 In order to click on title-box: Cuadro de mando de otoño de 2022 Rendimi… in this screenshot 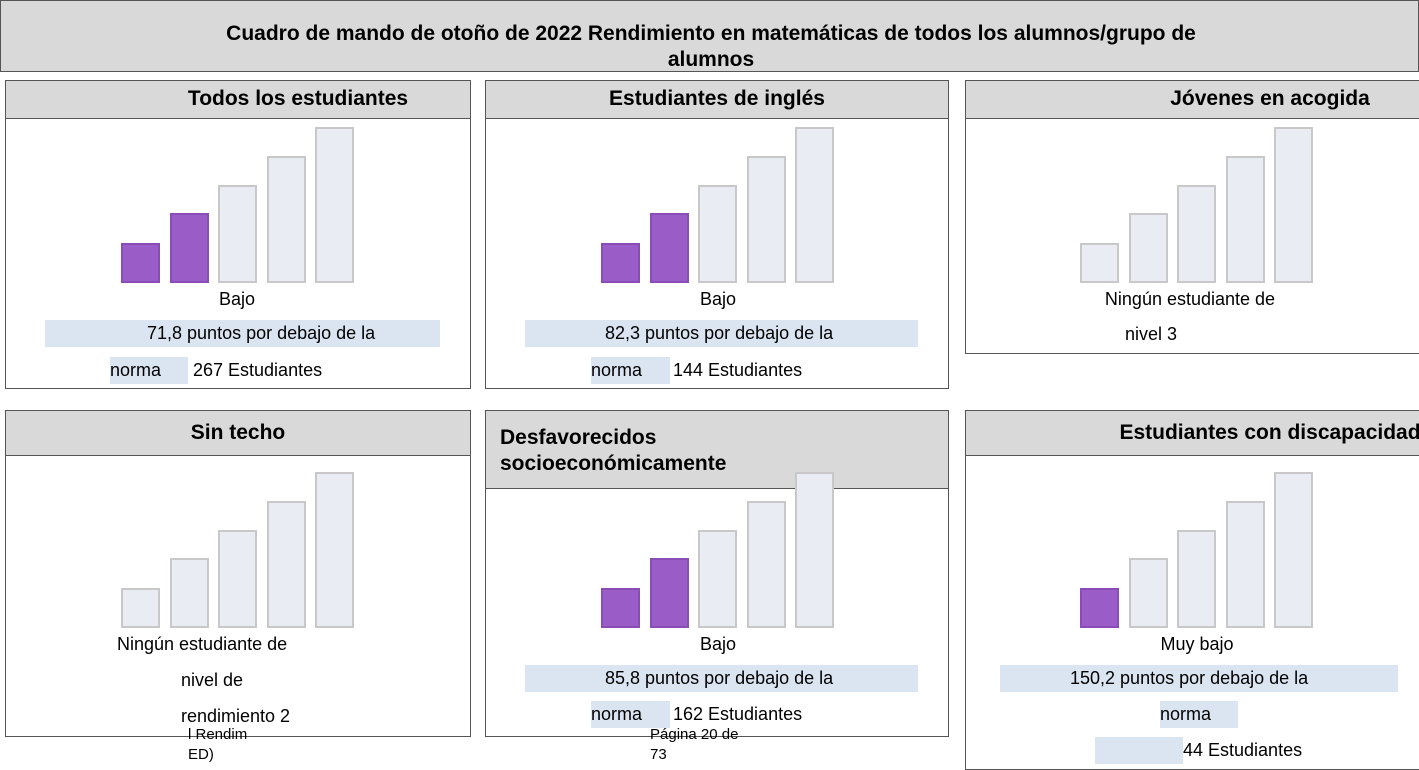, I will do `click(709, 36)`.